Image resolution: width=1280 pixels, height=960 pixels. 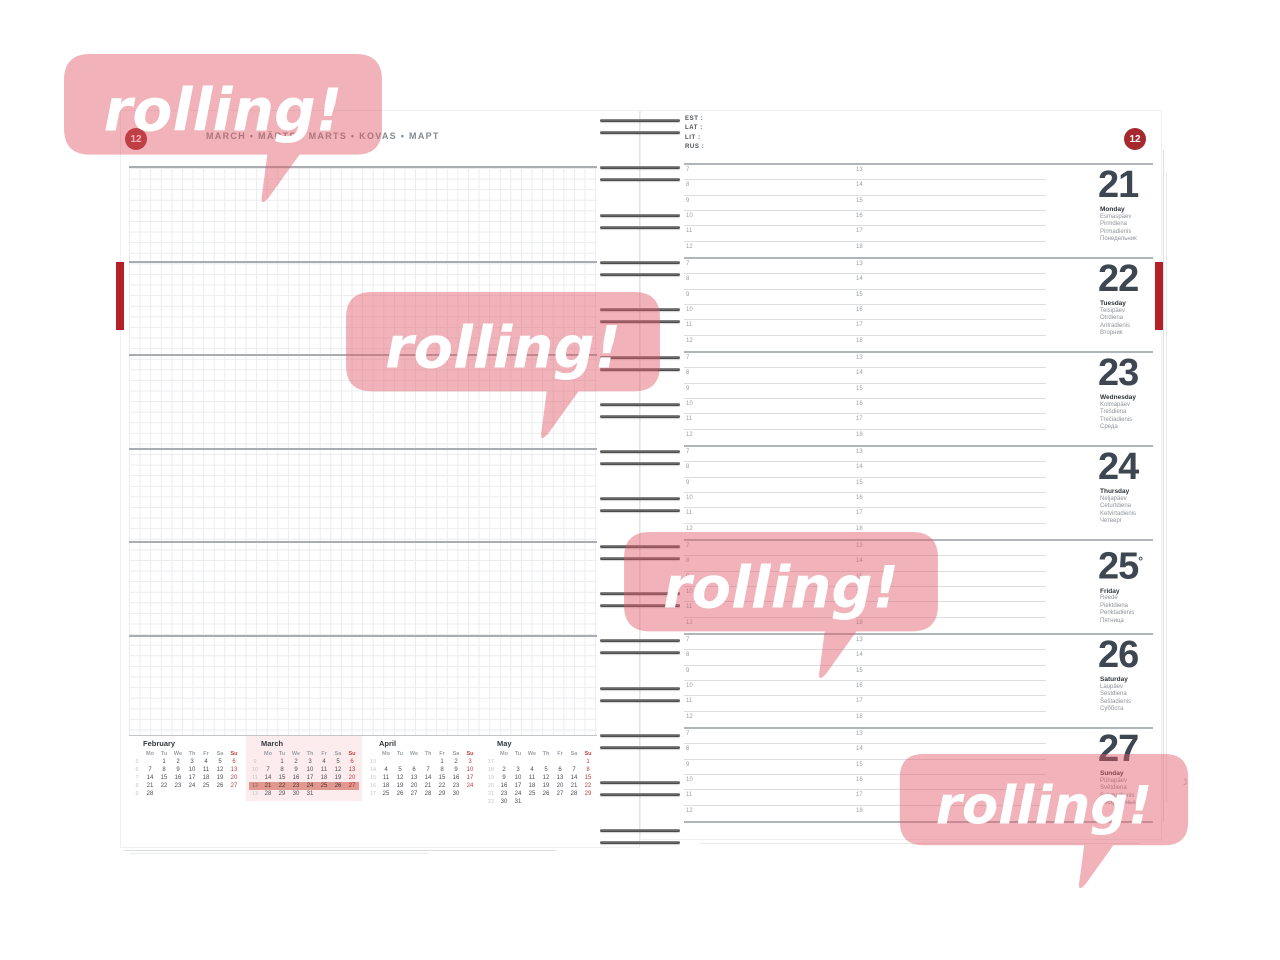 What do you see at coordinates (422, 786) in the screenshot?
I see `calendar-week-row: 16 18 19 20 21 22 23 24` at bounding box center [422, 786].